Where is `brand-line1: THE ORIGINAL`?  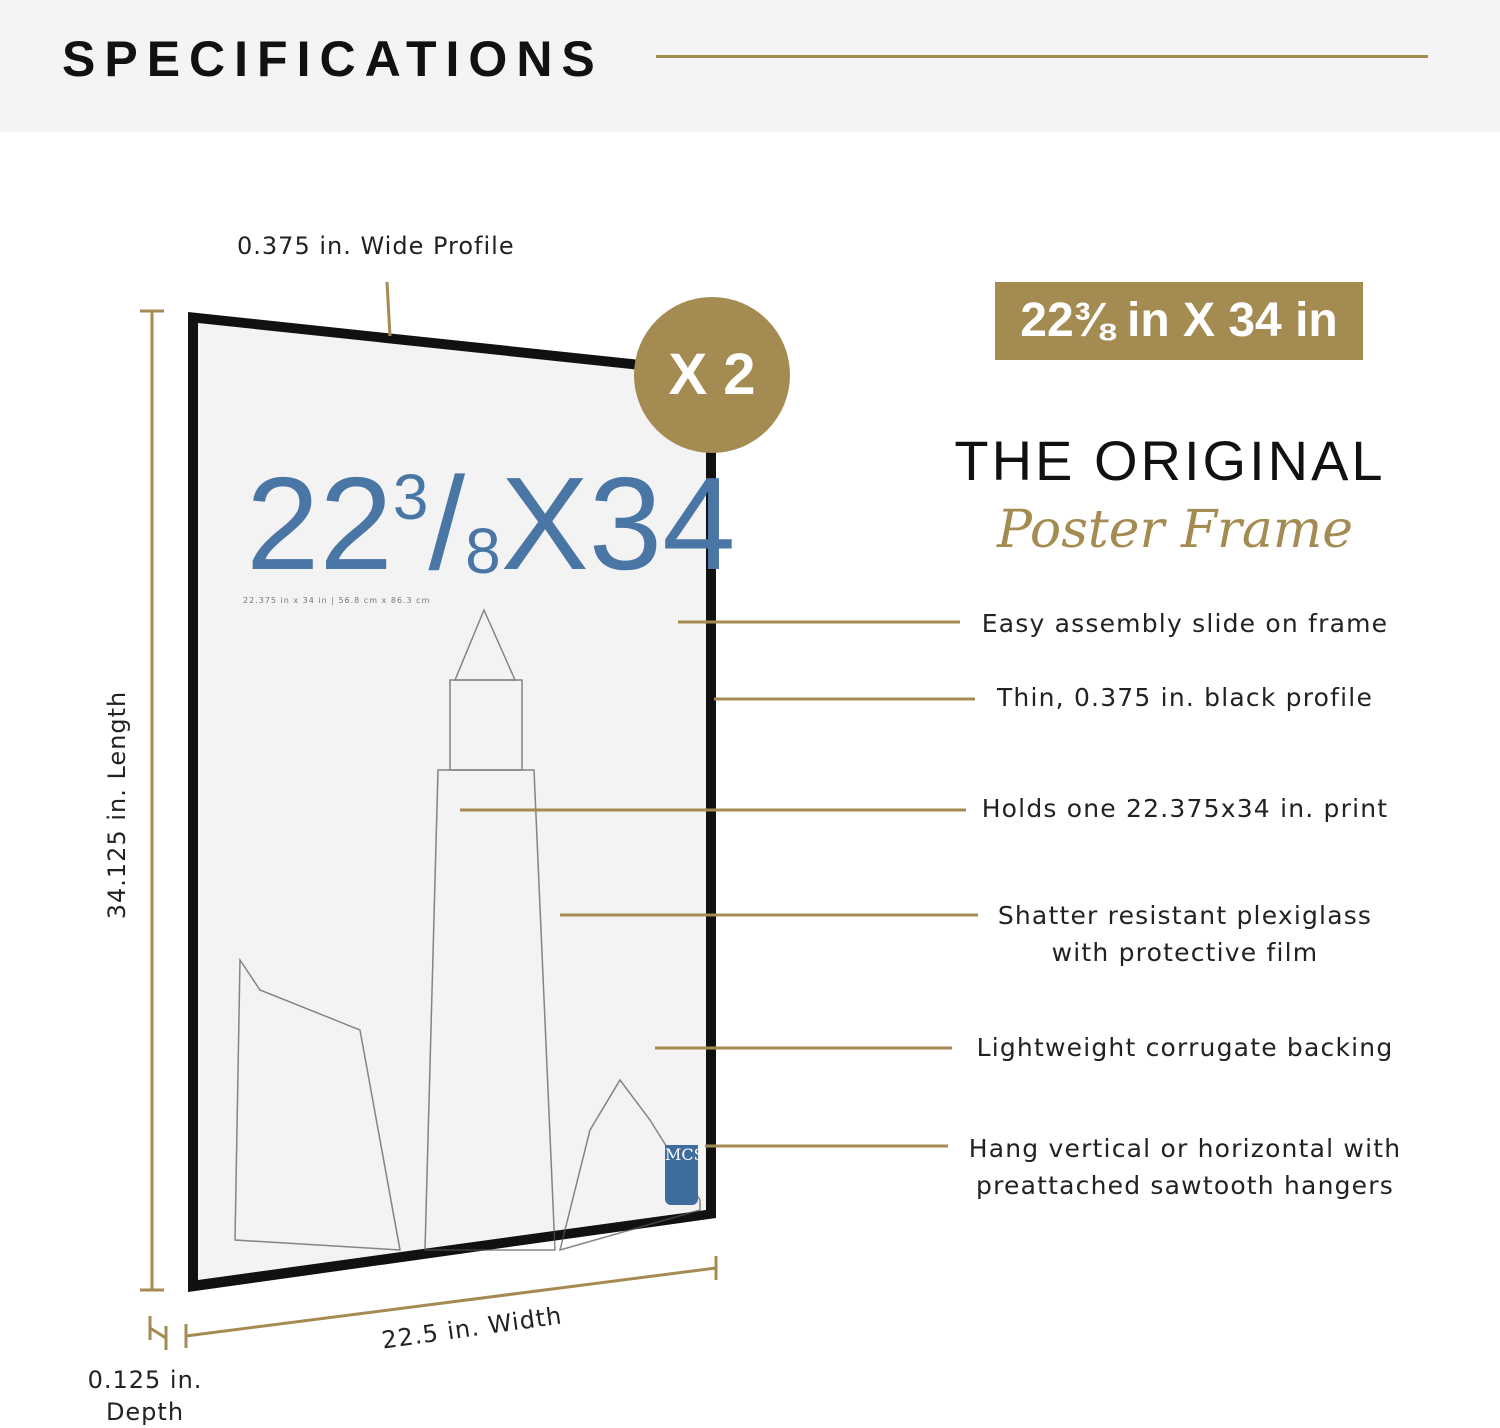
brand-line1: THE ORIGINAL is located at coordinates (1170, 460).